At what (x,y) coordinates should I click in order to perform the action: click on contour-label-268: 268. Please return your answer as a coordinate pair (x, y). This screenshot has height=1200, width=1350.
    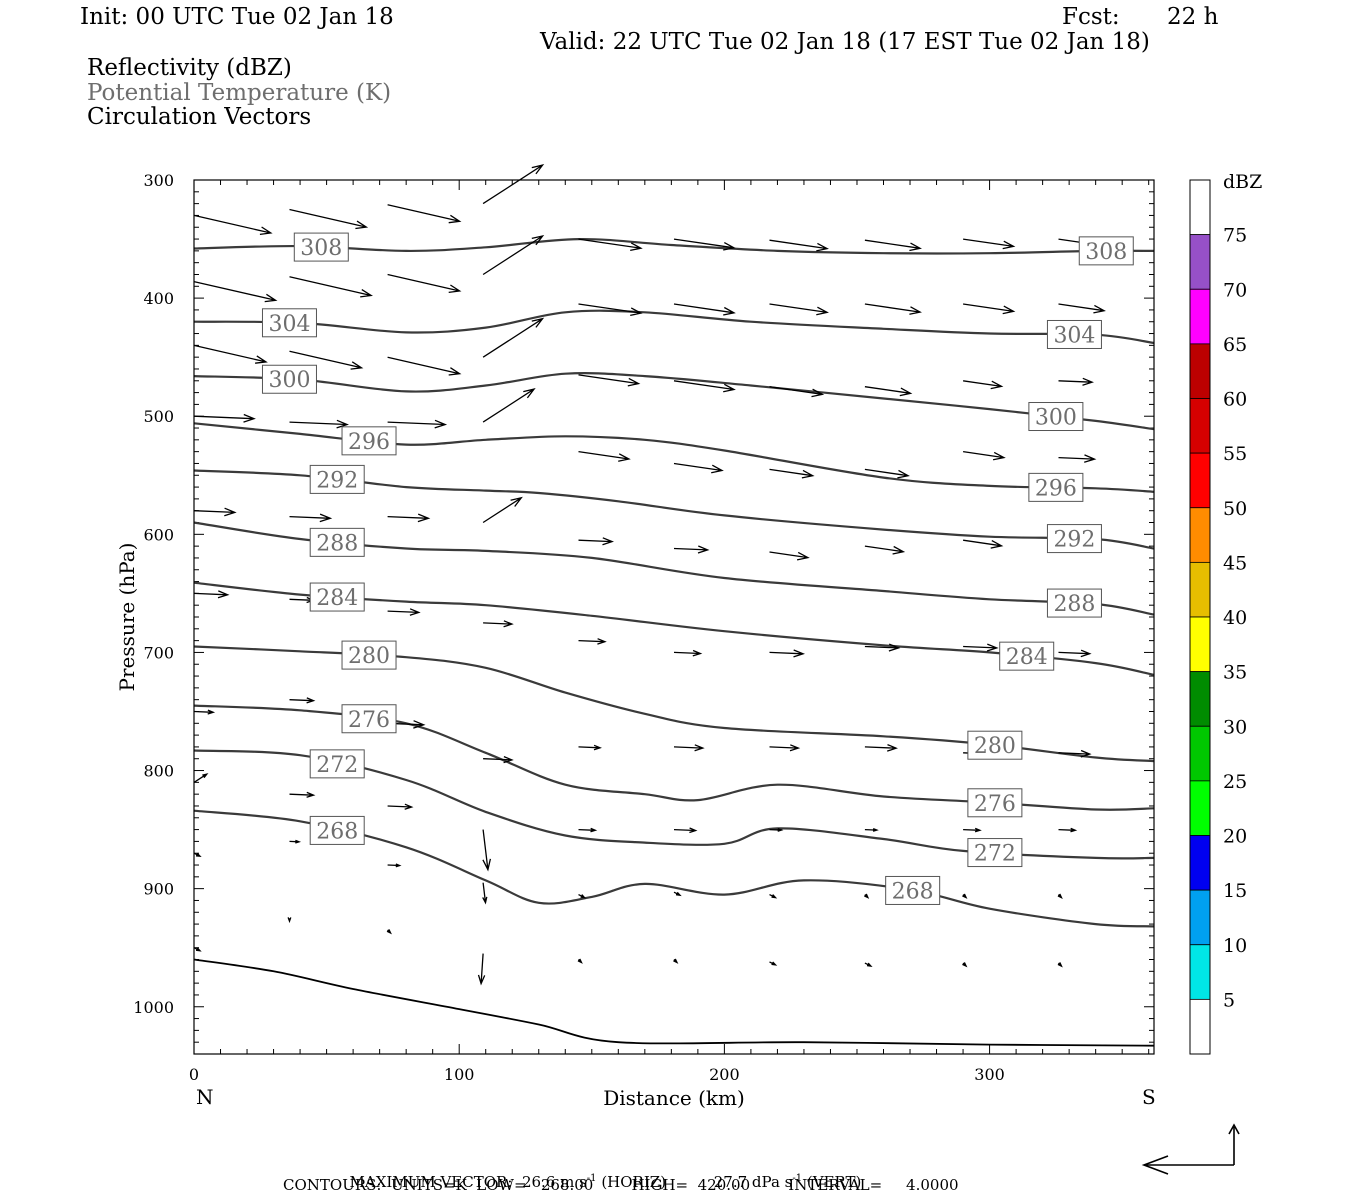
    Looking at the image, I should click on (913, 891).